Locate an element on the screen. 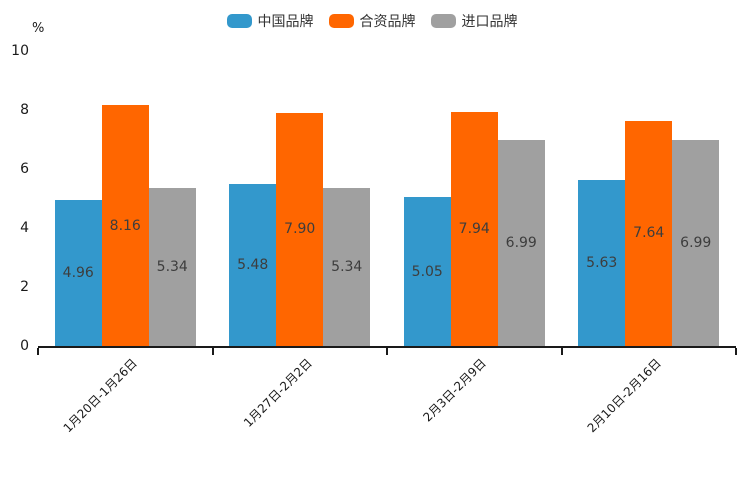  bar-中国品牌-2 is located at coordinates (427, 271).